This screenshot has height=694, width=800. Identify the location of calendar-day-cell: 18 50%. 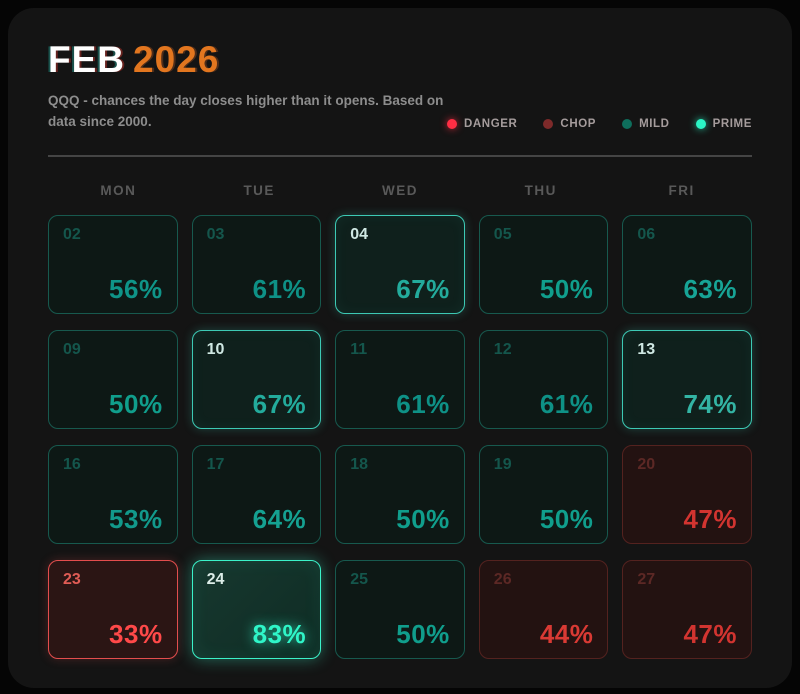
(400, 494).